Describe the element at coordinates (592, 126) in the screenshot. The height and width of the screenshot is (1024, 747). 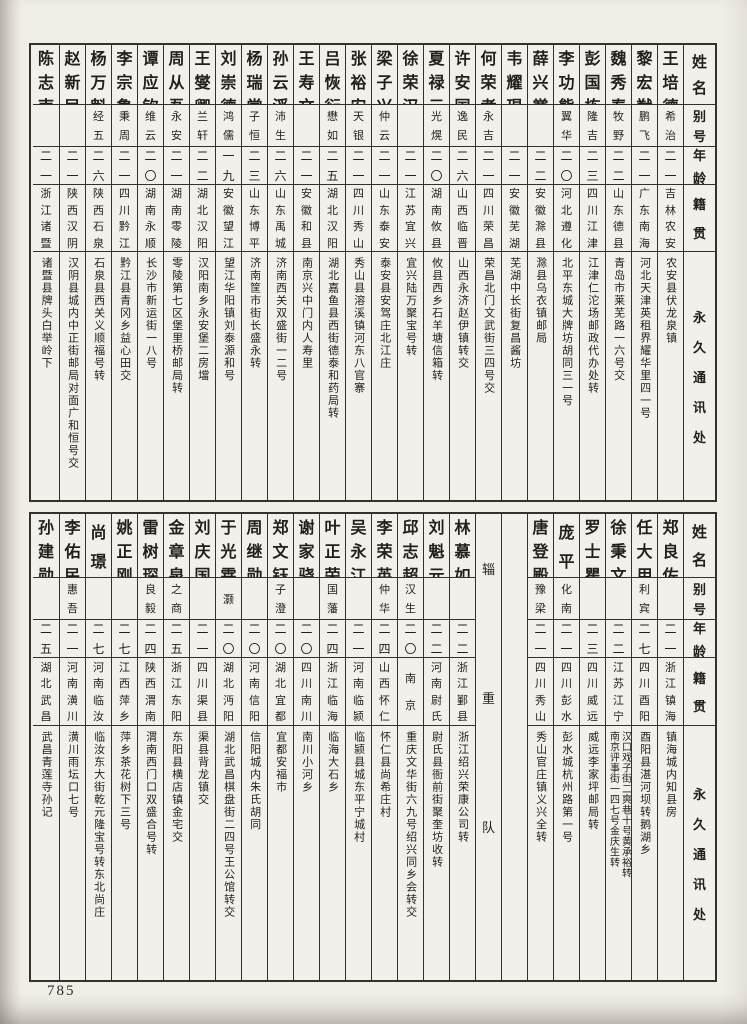
I see `alias: 隆吉` at that location.